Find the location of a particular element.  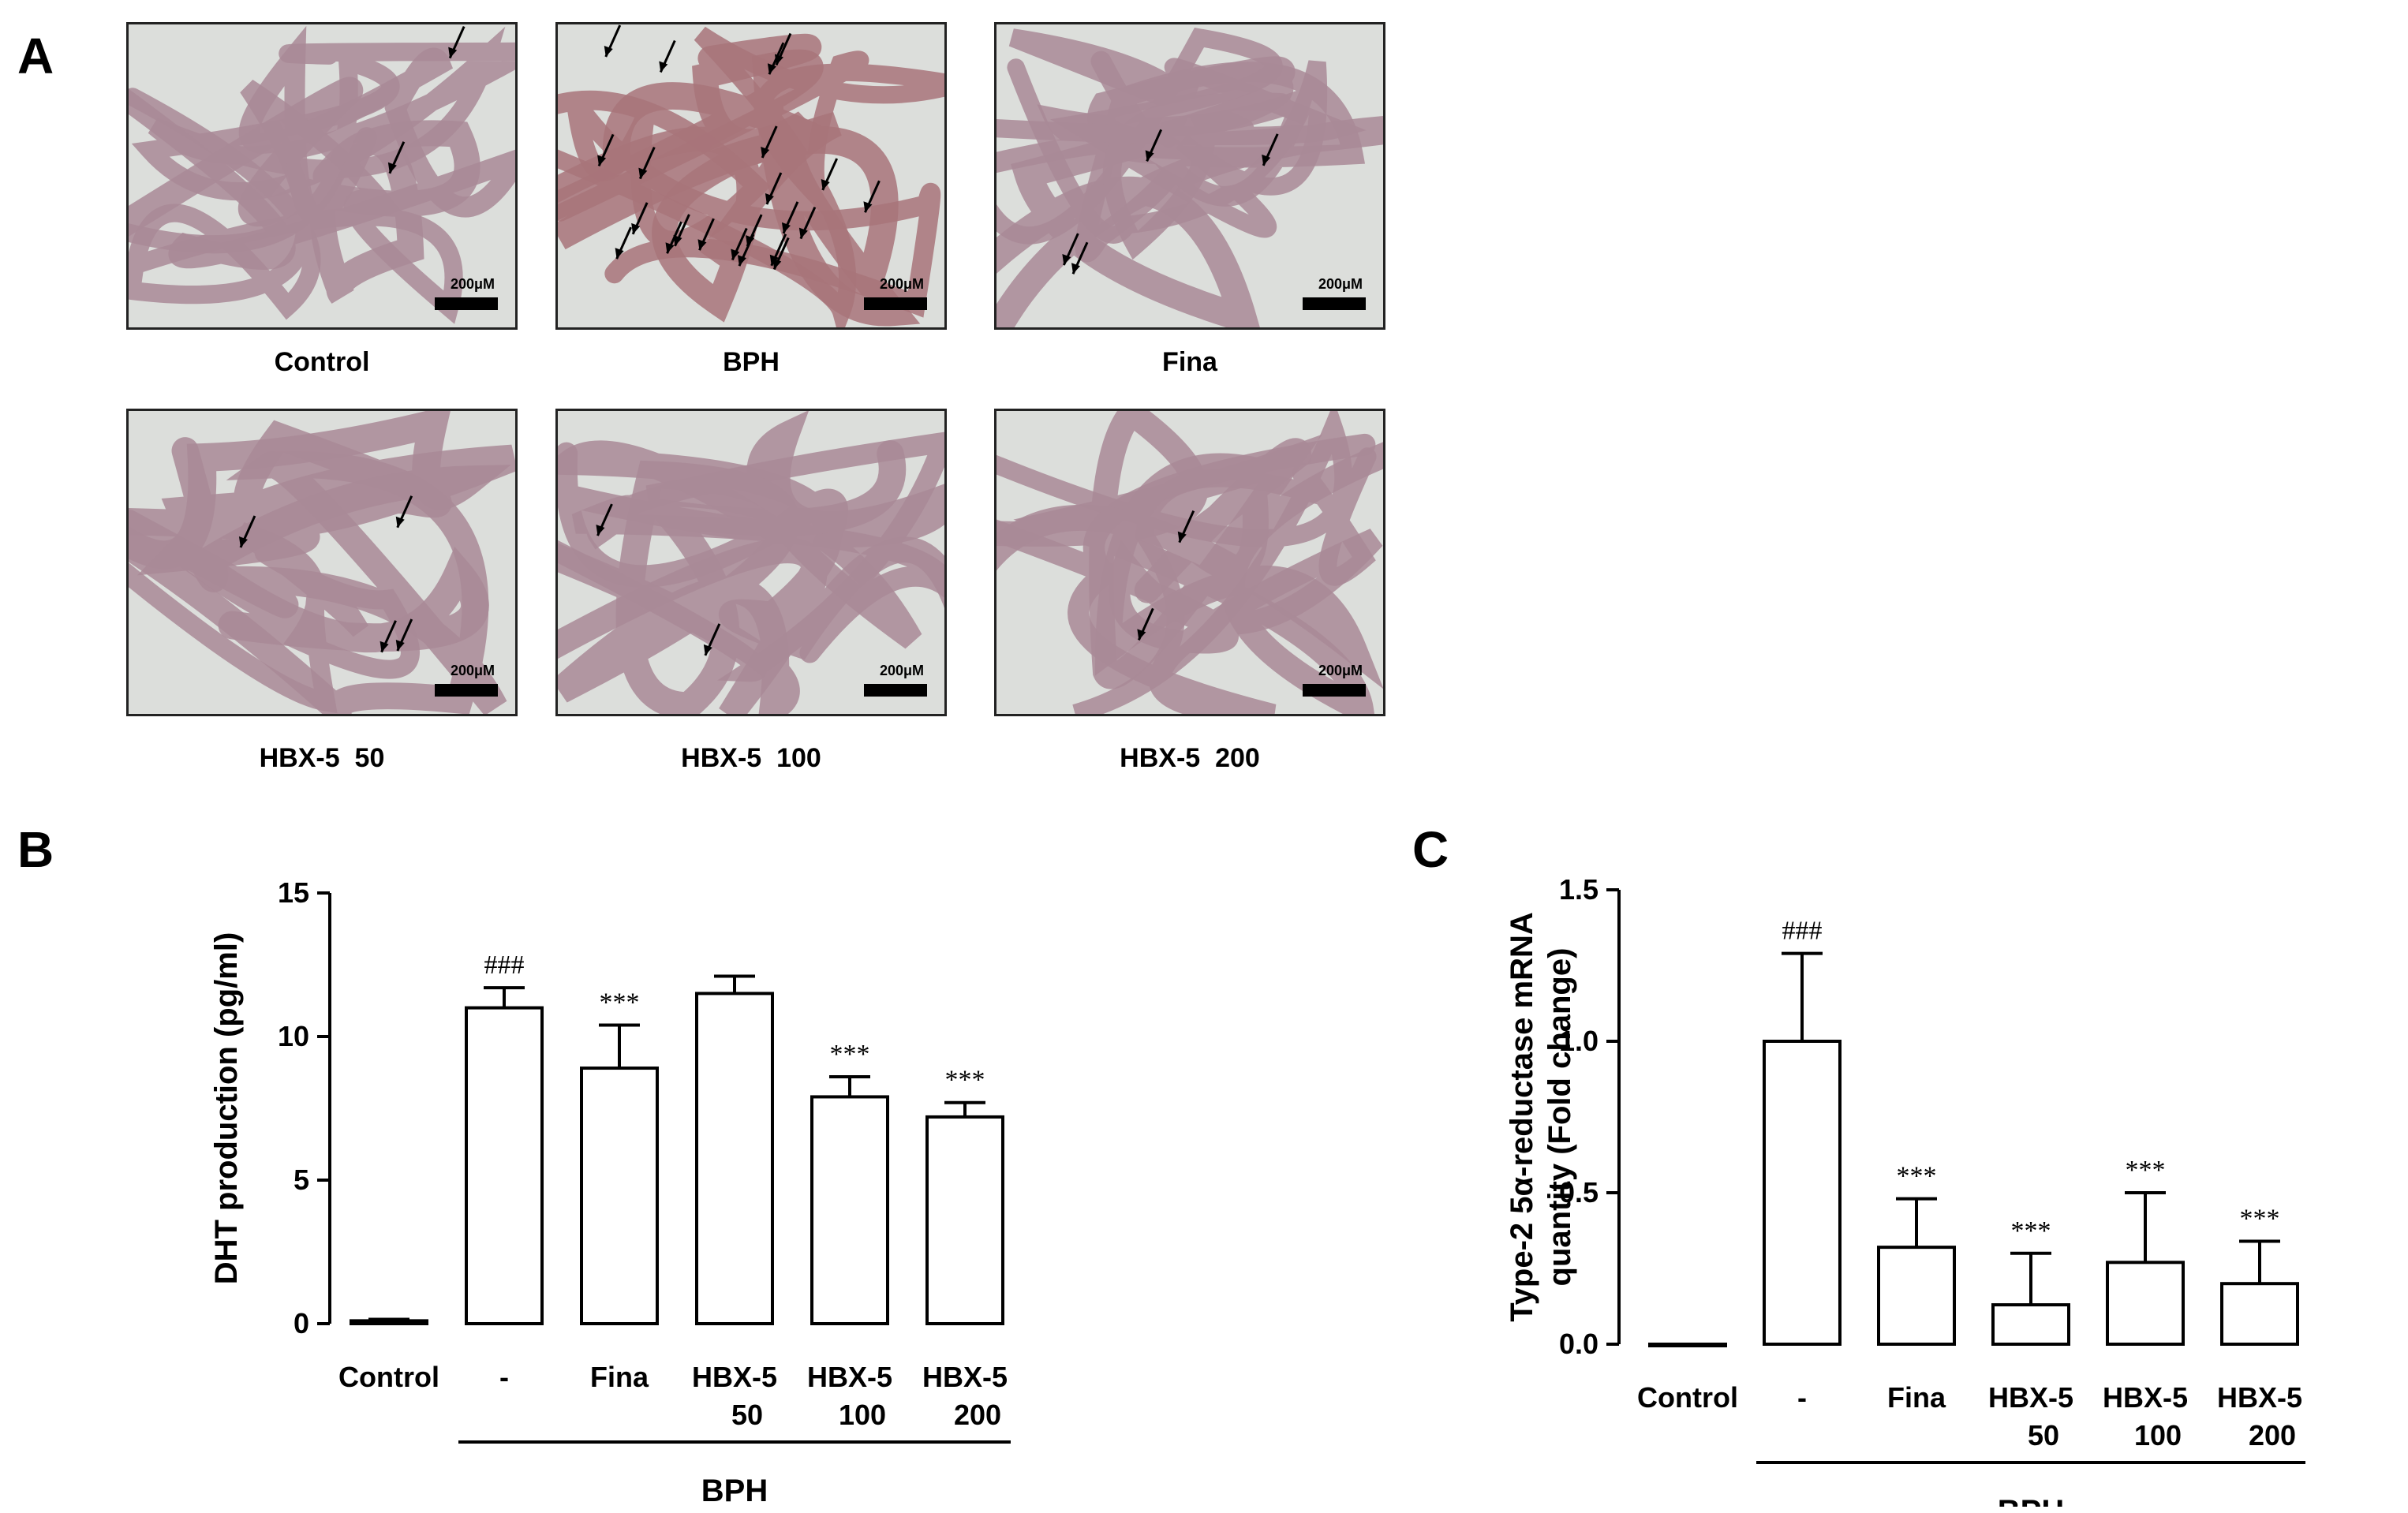

micrograph-5: 200μM is located at coordinates (751, 562).